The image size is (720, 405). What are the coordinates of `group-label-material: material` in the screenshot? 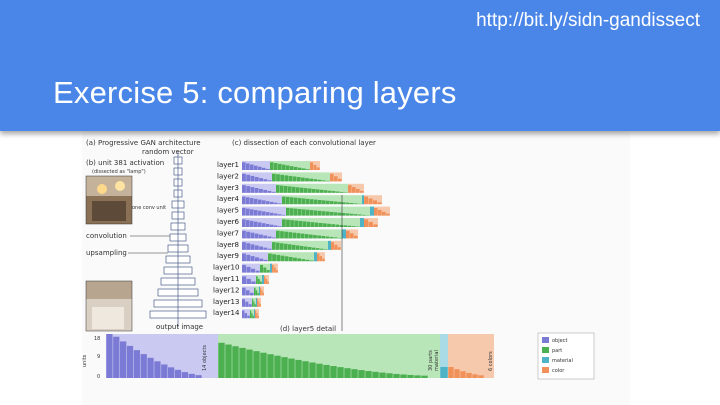 It's located at (437, 360).